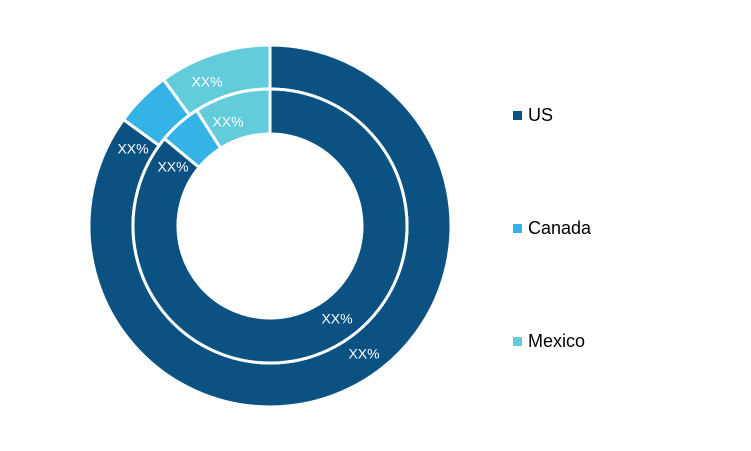 This screenshot has width=751, height=451. I want to click on inner-label-us: XX%, so click(336, 319).